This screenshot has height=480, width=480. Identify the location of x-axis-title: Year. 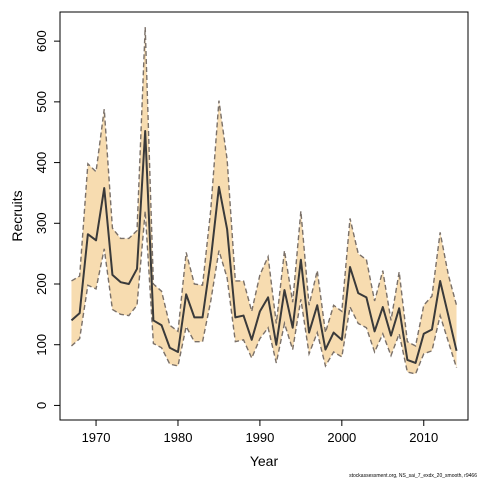
(264, 461).